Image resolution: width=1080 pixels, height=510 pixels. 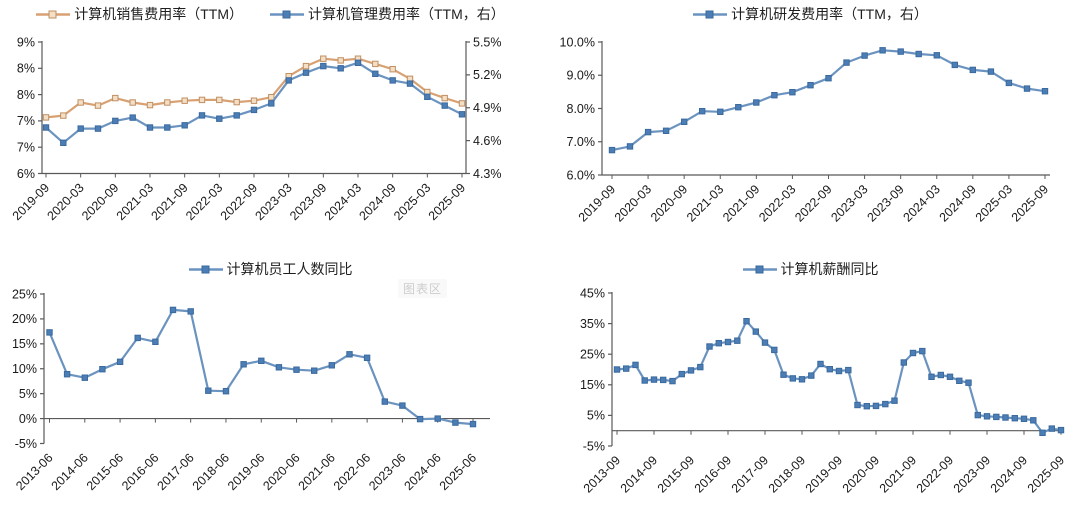 What do you see at coordinates (406, 14) in the screenshot?
I see `legend-label: 计算机管理费用率（TTM，右）` at bounding box center [406, 14].